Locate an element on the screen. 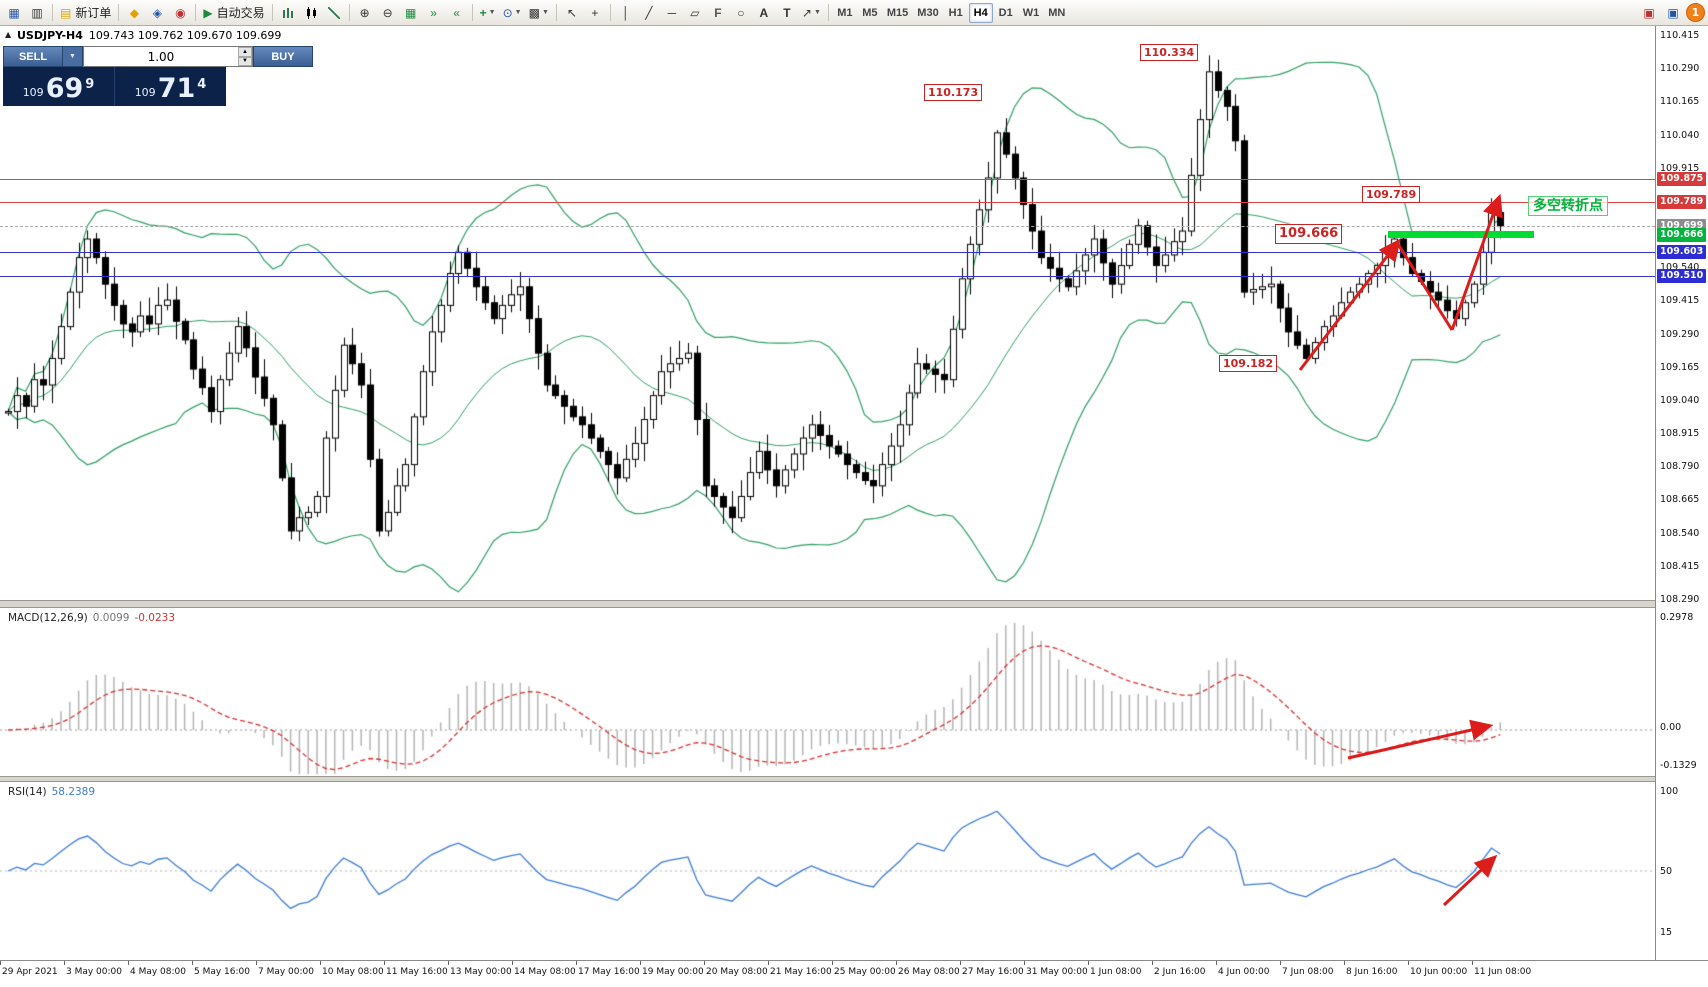  time-label: 11 Jun 08:00 is located at coordinates (1503, 972).